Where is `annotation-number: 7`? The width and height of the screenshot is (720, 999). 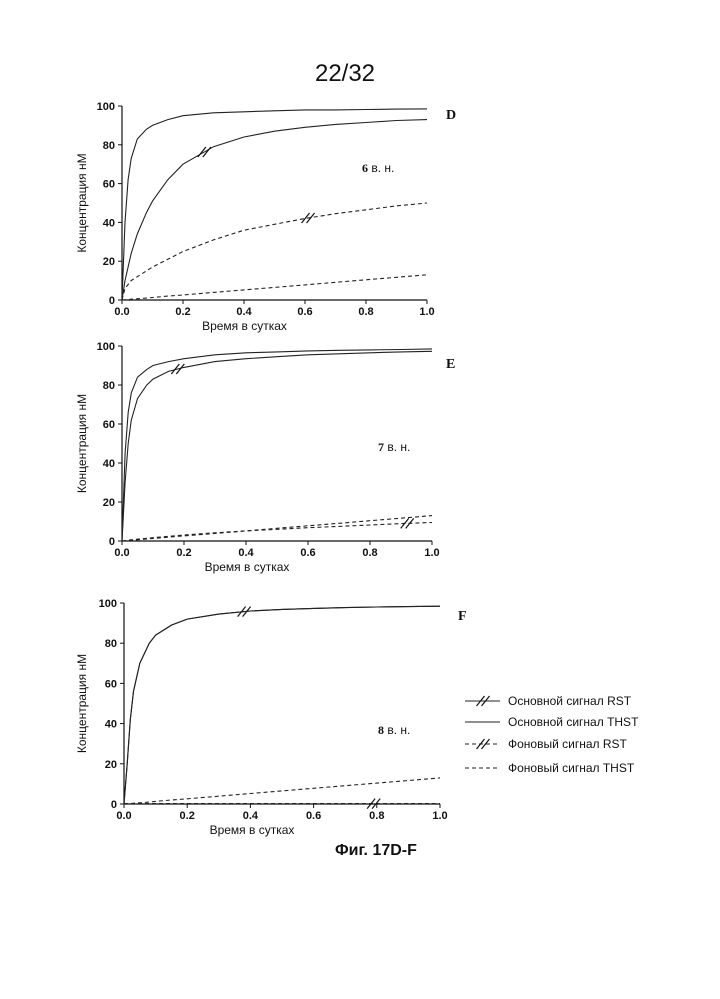 annotation-number: 7 is located at coordinates (381, 447).